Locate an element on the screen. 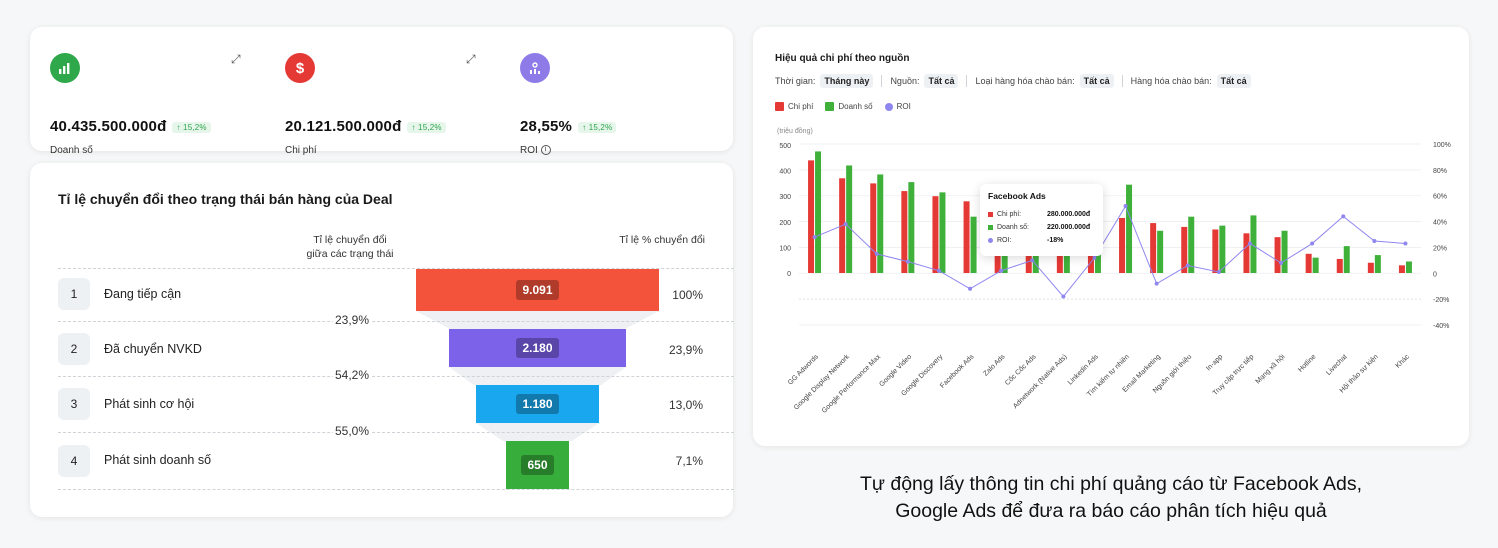 The width and height of the screenshot is (1498, 548). row-pct: 100% is located at coordinates (687, 295).